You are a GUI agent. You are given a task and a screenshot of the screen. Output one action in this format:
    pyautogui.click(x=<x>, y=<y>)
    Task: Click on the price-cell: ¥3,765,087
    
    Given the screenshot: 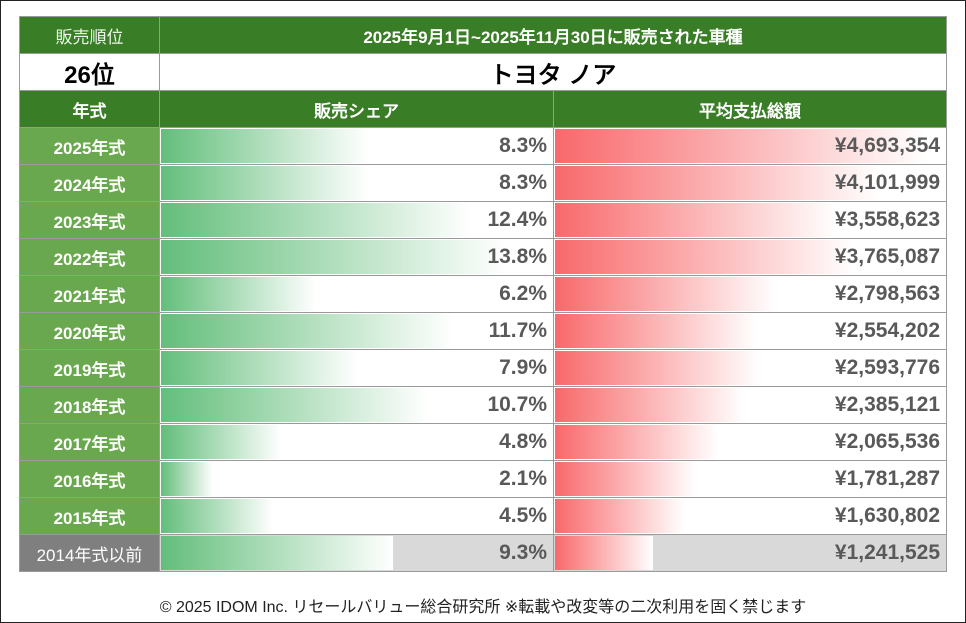 What is the action you would take?
    pyautogui.click(x=750, y=257)
    